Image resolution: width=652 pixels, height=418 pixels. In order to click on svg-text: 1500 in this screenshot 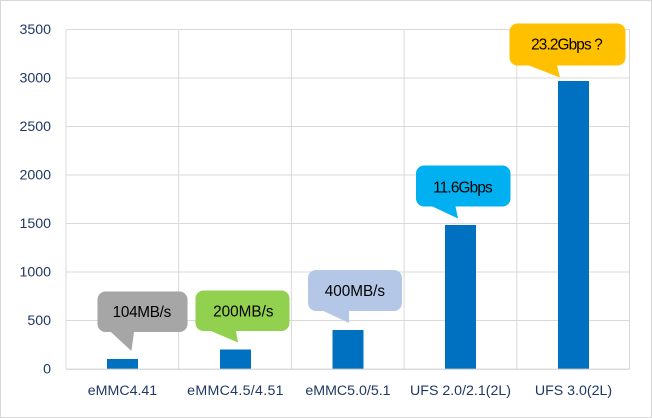, I will do `click(35, 224)`.